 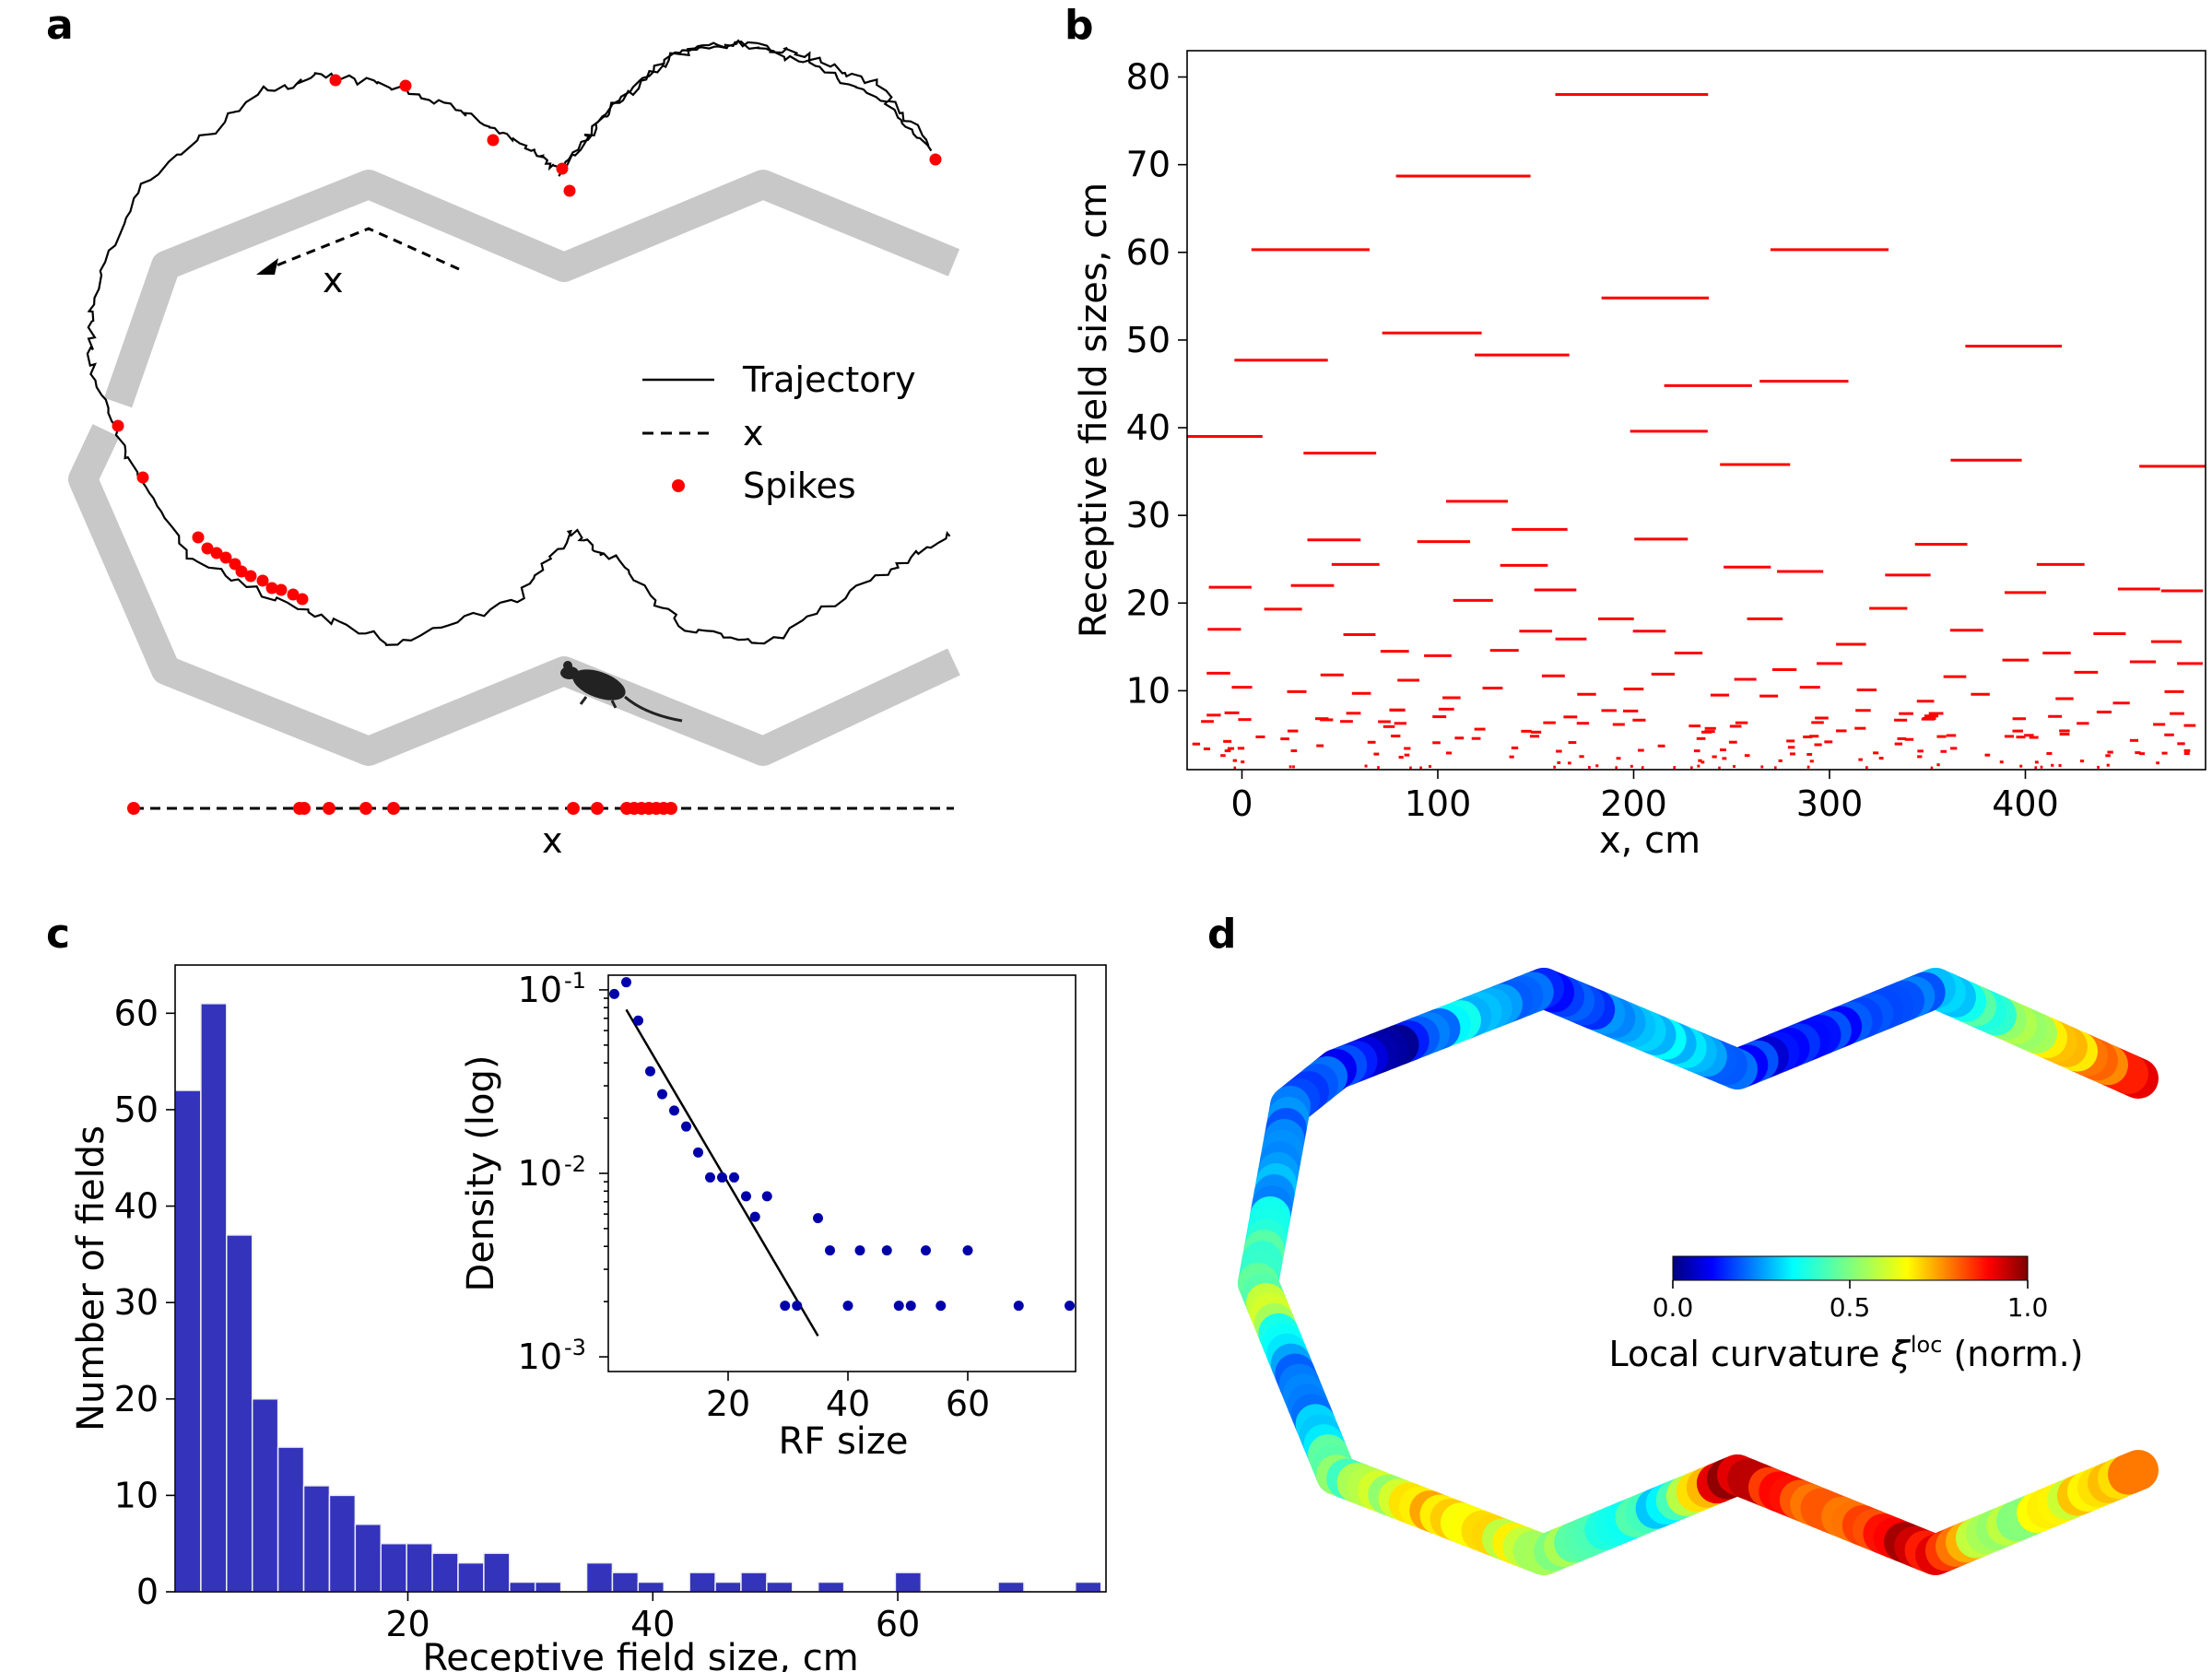 I want to click on legend-trajectory: Trajectory, so click(x=829, y=379).